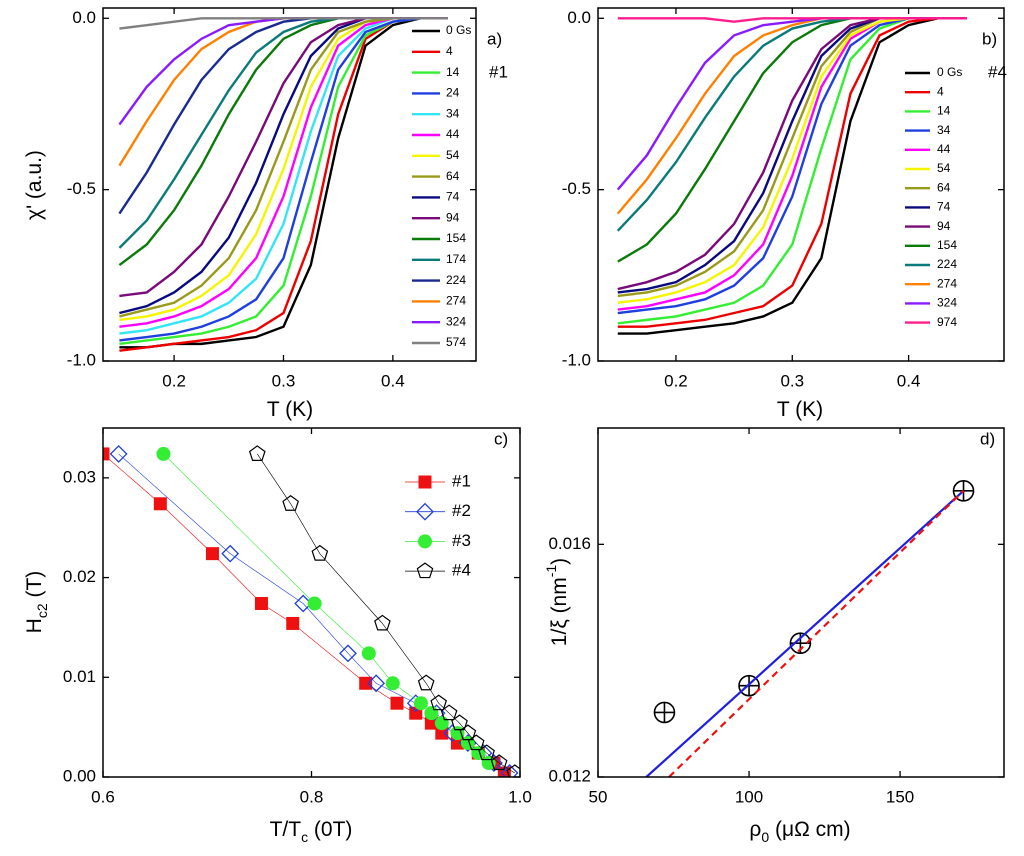 The image size is (1024, 856). I want to click on x-tick-label: 0.8, so click(312, 796).